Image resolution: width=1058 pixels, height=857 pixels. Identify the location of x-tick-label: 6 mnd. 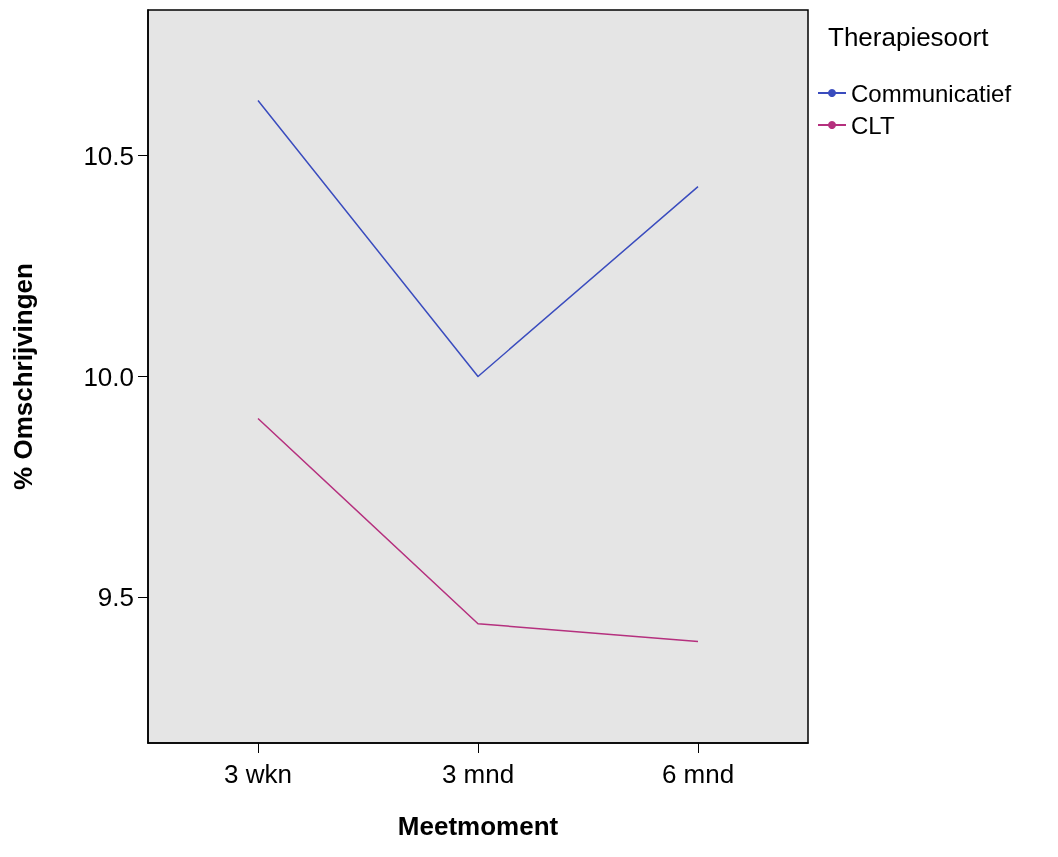
(698, 774).